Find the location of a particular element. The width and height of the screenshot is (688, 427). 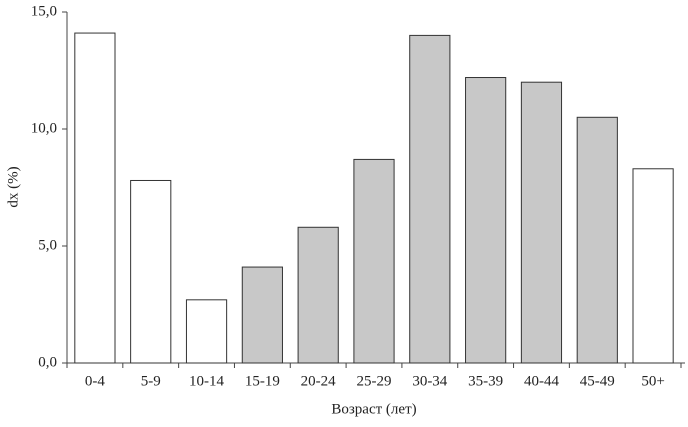

x-tick-label: 35-39 is located at coordinates (485, 381).